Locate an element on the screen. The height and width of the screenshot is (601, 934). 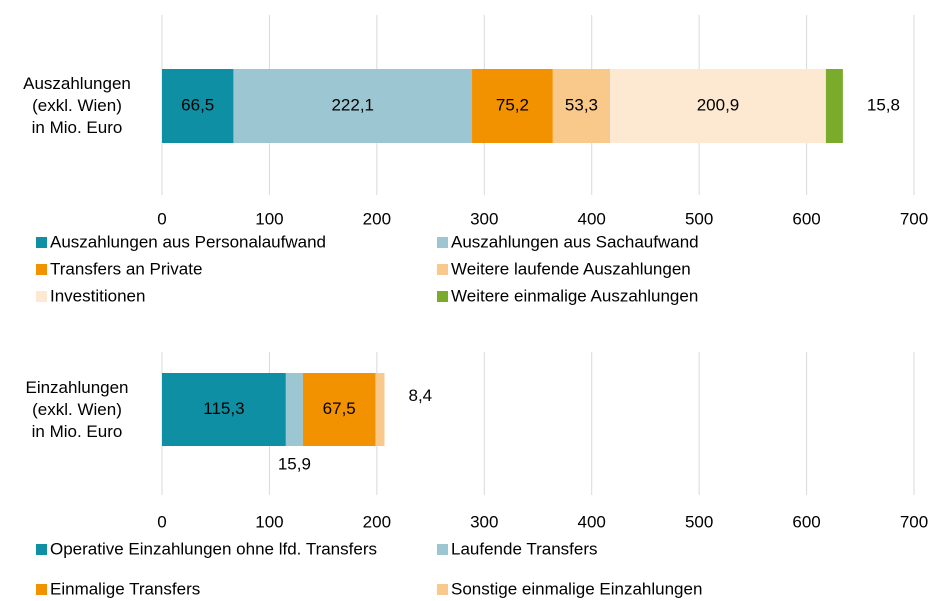
value-label: 53,3 is located at coordinates (581, 104).